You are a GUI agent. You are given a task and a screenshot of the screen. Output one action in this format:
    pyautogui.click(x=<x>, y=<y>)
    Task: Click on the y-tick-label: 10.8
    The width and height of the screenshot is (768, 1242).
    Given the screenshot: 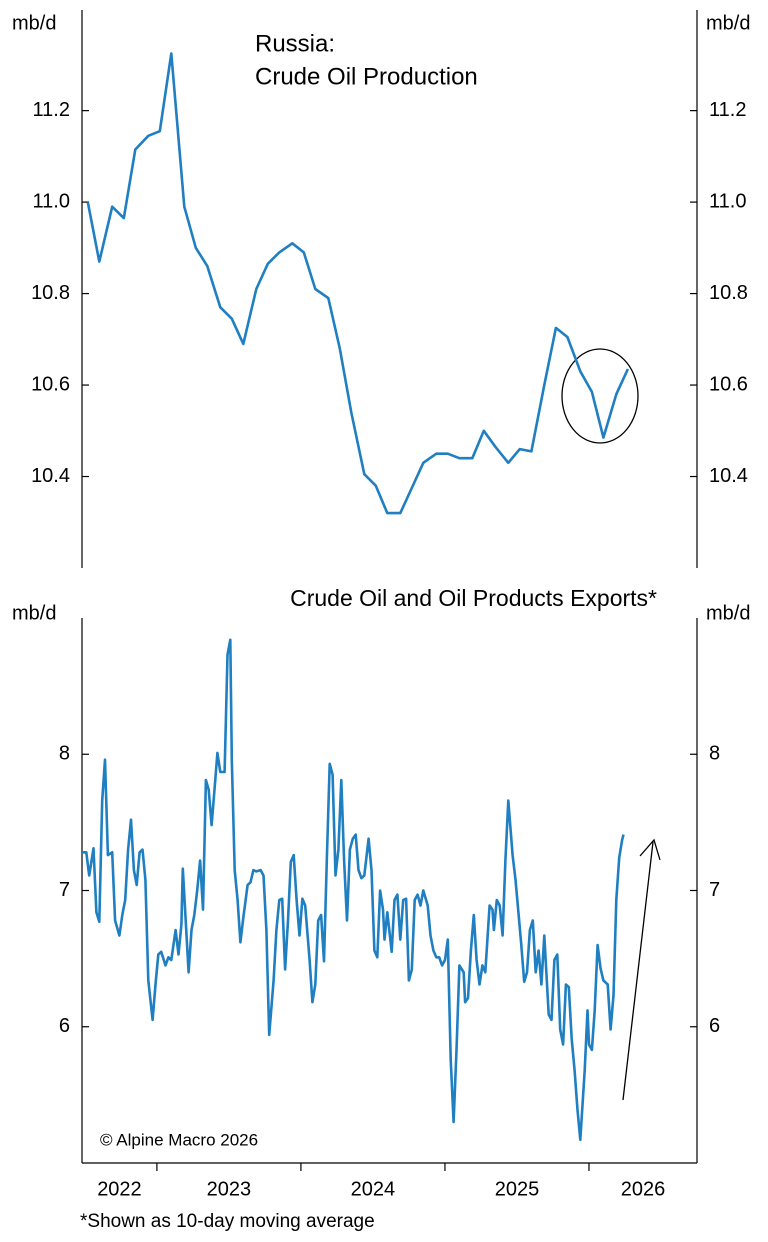 What is the action you would take?
    pyautogui.click(x=50, y=293)
    